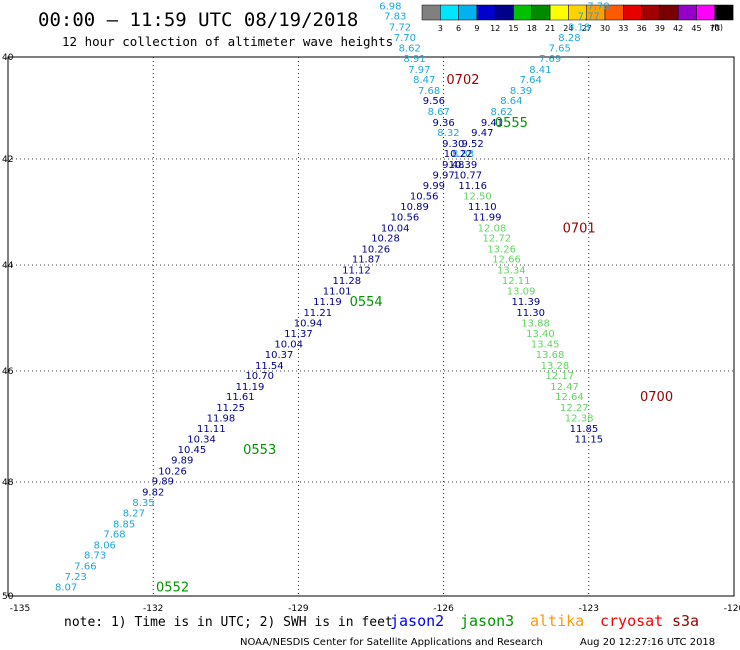  What do you see at coordinates (337, 291) in the screenshot?
I see `wave-height-point: 11.01` at bounding box center [337, 291].